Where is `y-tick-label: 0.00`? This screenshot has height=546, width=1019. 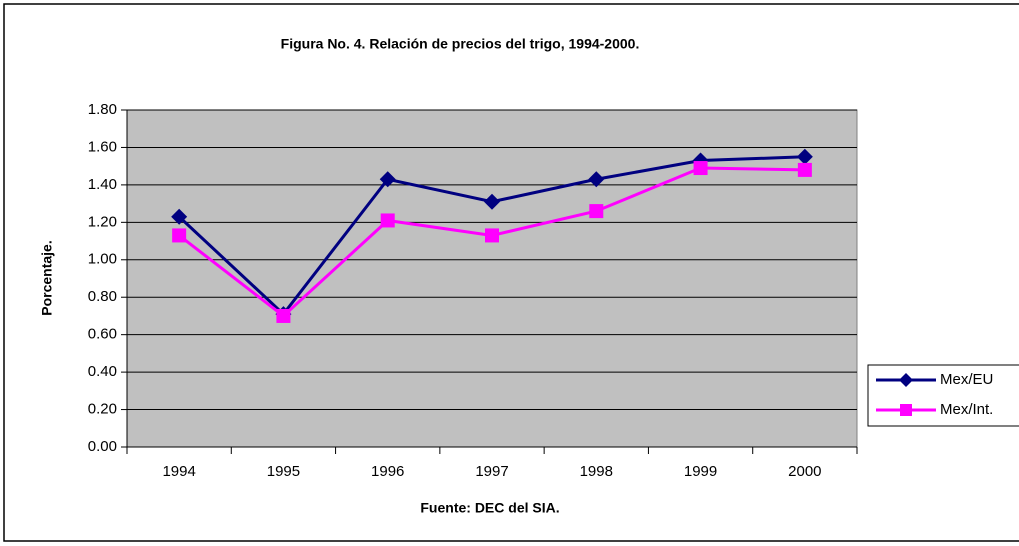 y-tick-label: 0.00 is located at coordinates (102, 446).